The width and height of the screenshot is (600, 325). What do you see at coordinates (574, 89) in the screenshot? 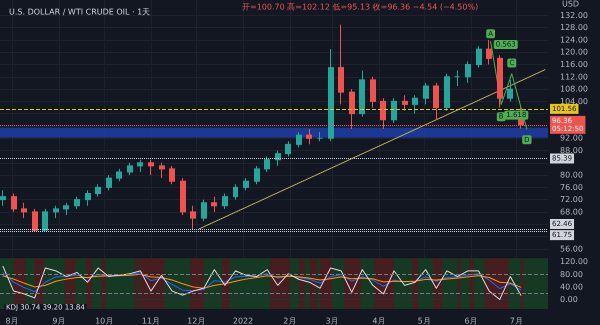
I see `y-tick-label: 108.00` at bounding box center [574, 89].